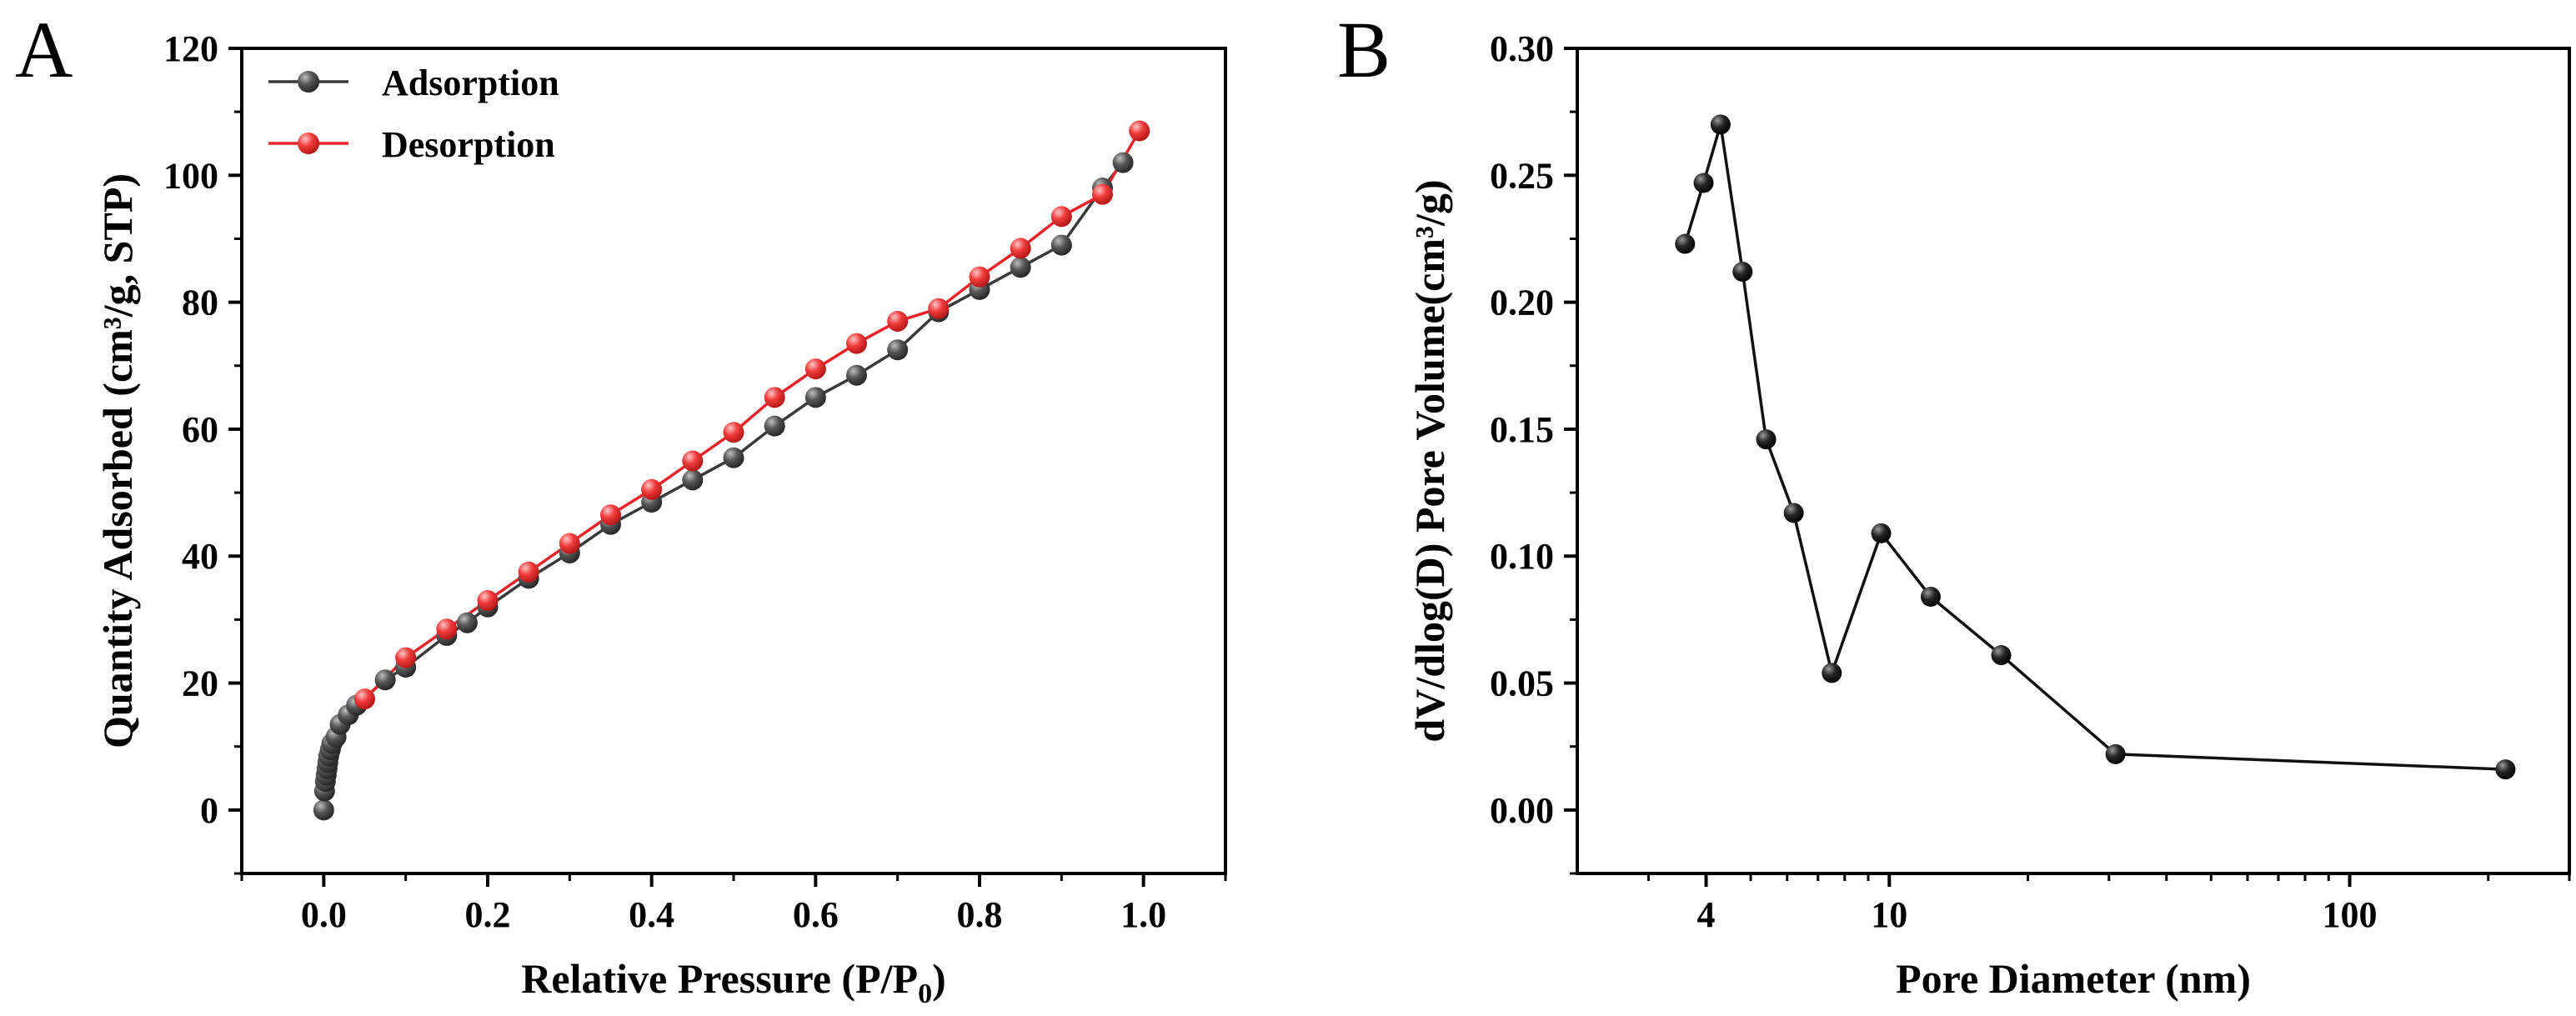 This screenshot has height=1016, width=2576. What do you see at coordinates (1522, 811) in the screenshot?
I see `panel-b-y-tick-label: 0.00` at bounding box center [1522, 811].